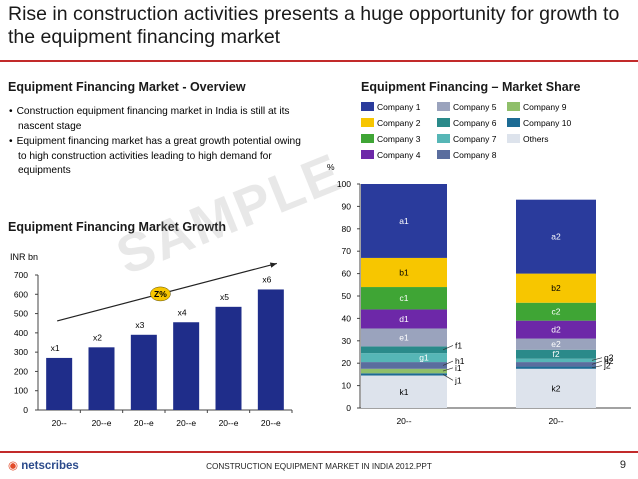 The height and width of the screenshot is (479, 638). Describe the element at coordinates (607, 366) in the screenshot. I see `segment-label: j2` at that location.